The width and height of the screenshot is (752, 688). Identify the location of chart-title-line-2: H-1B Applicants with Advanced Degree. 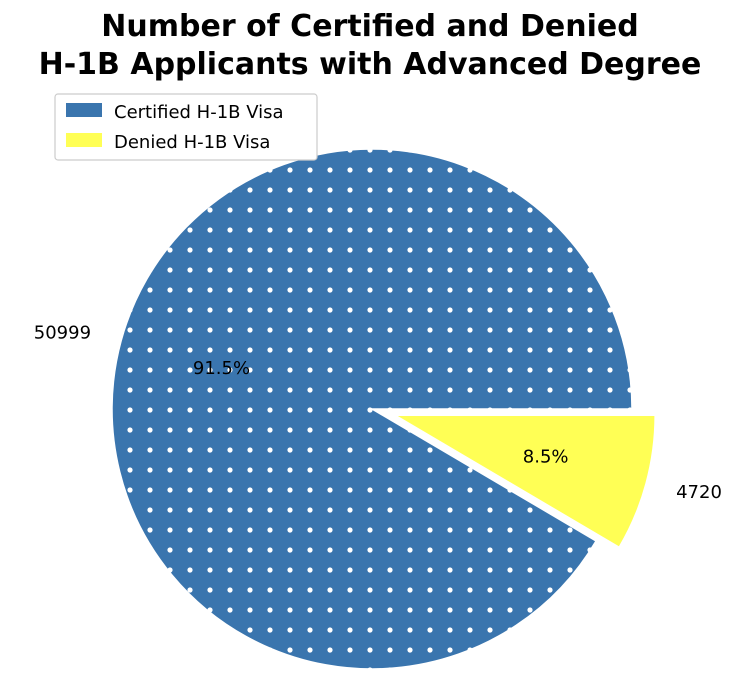
(370, 64).